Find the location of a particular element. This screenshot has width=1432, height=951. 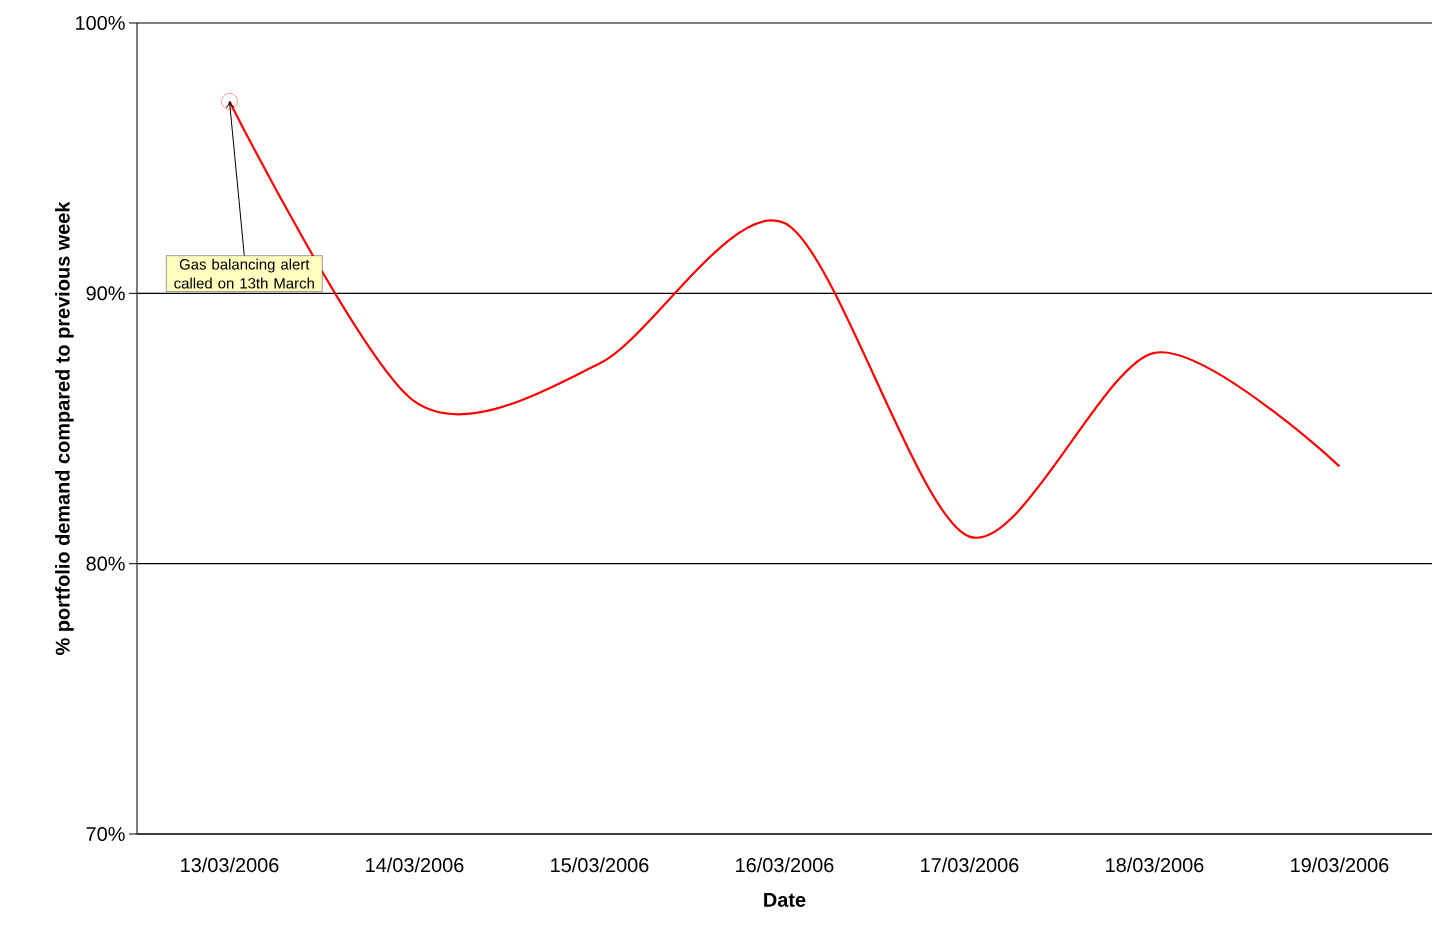

x-tick-label: 15/03/2006 is located at coordinates (600, 865).